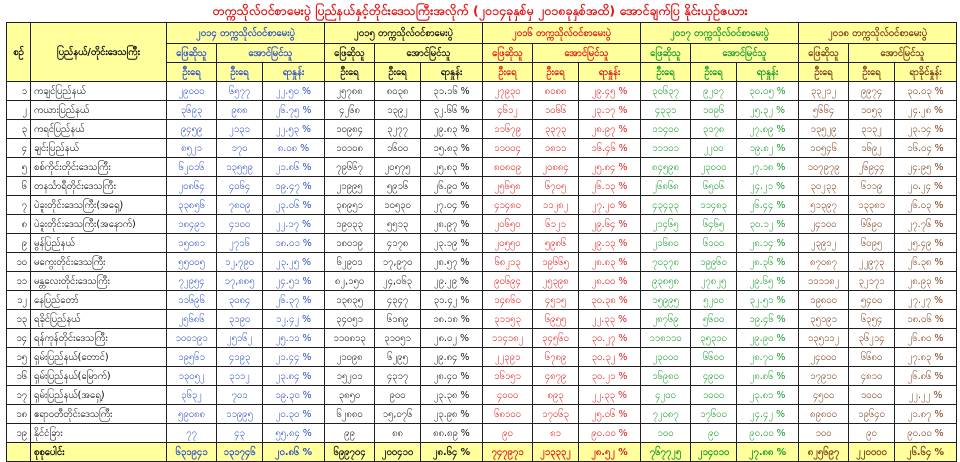 Image resolution: width=960 pixels, height=462 pixels. What do you see at coordinates (18, 281) in the screenshot?
I see `row-number: ၁၁` at bounding box center [18, 281].